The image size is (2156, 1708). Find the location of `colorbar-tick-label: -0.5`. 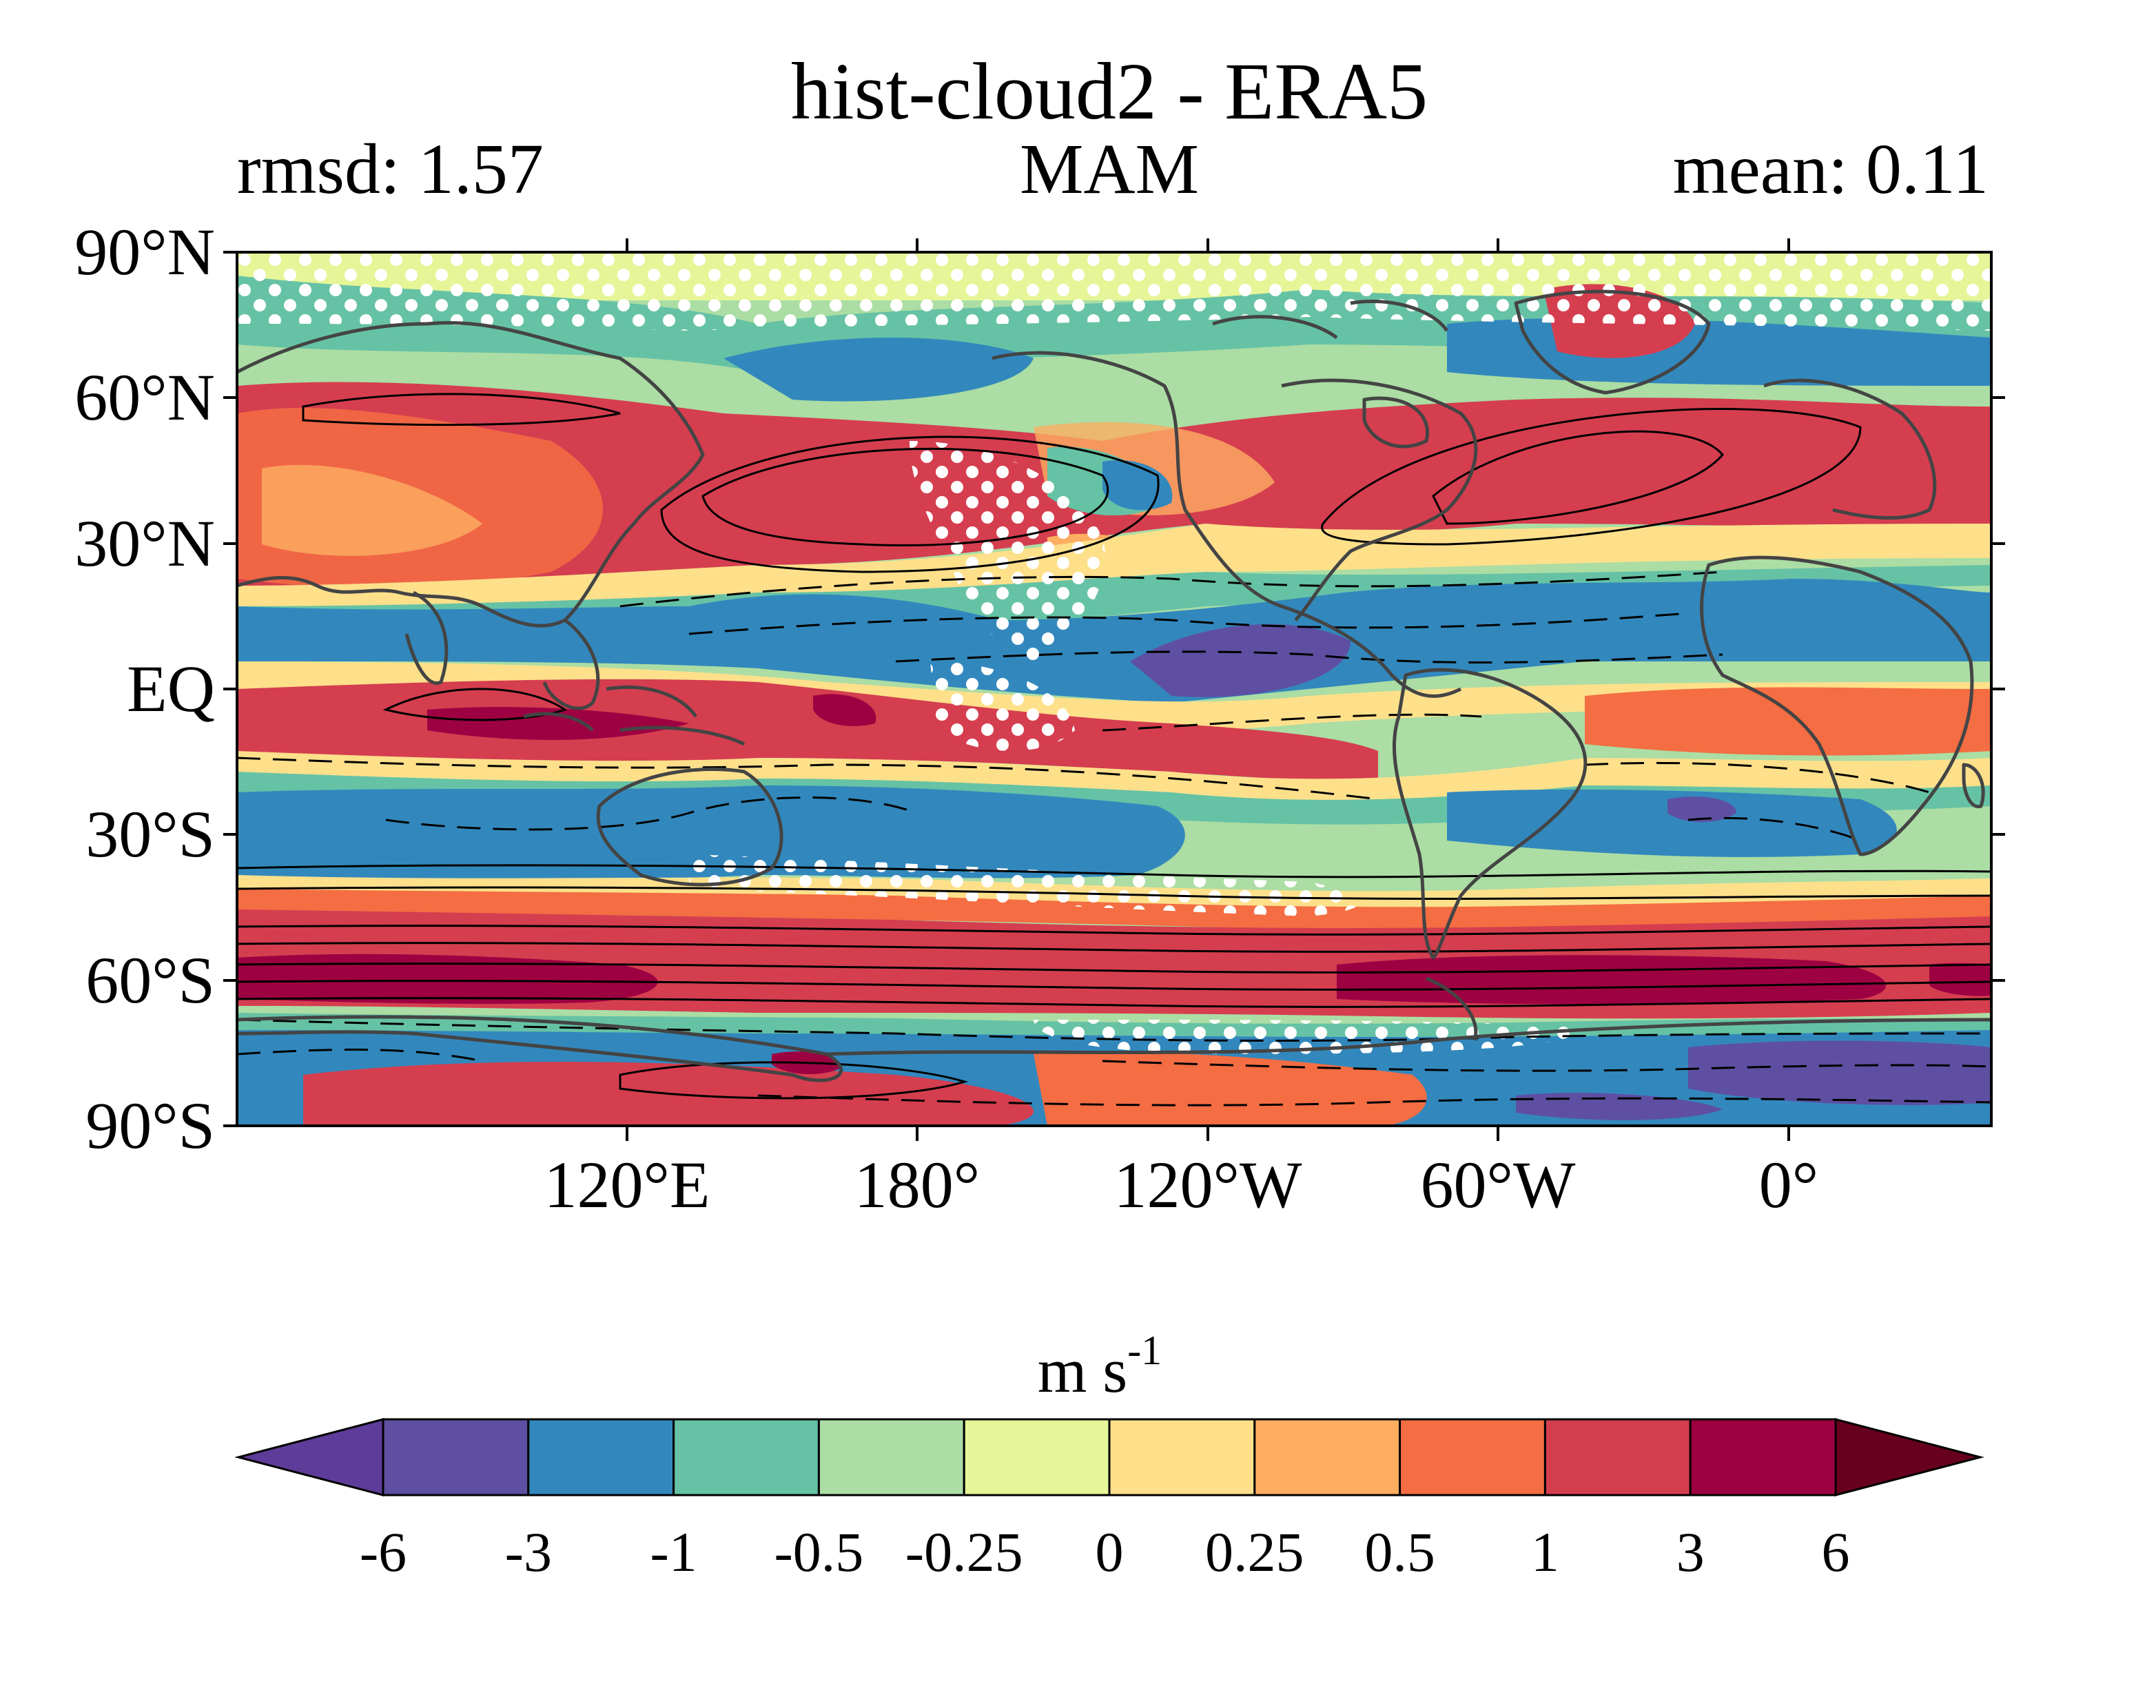

colorbar-tick-label: -0.5 is located at coordinates (818, 1552).